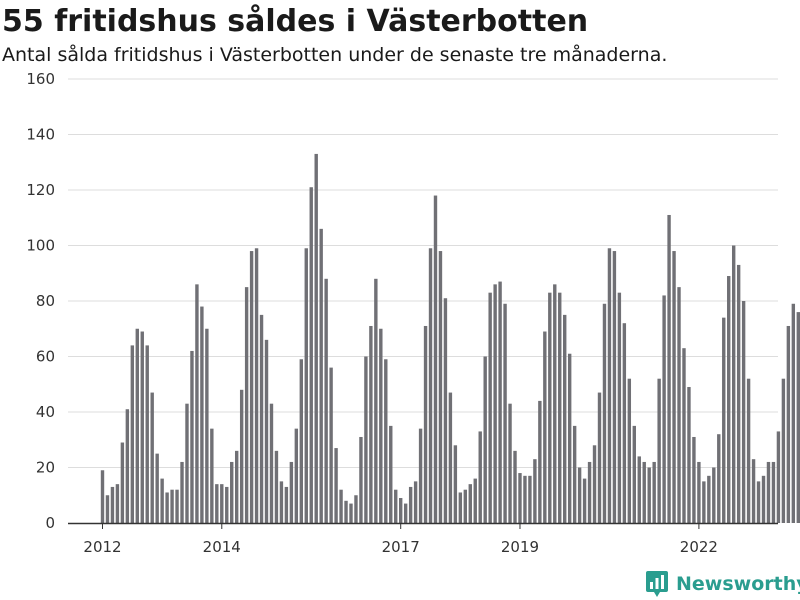 The image size is (800, 600). Describe the element at coordinates (40, 135) in the screenshot. I see `y-tick-label: 140` at that location.